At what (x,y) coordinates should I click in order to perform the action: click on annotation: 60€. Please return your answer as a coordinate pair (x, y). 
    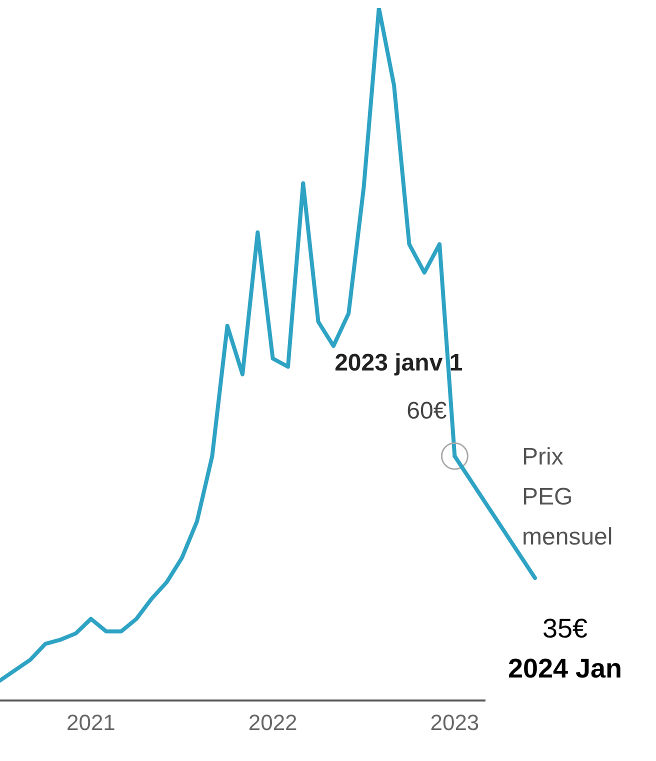
    Looking at the image, I should click on (427, 411).